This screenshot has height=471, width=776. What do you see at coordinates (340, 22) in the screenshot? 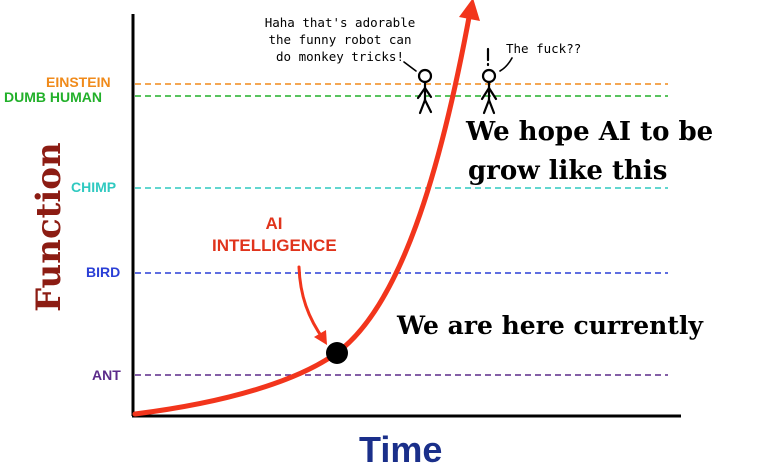
I see `einstein-speech-line1: Haha that's adorable` at bounding box center [340, 22].